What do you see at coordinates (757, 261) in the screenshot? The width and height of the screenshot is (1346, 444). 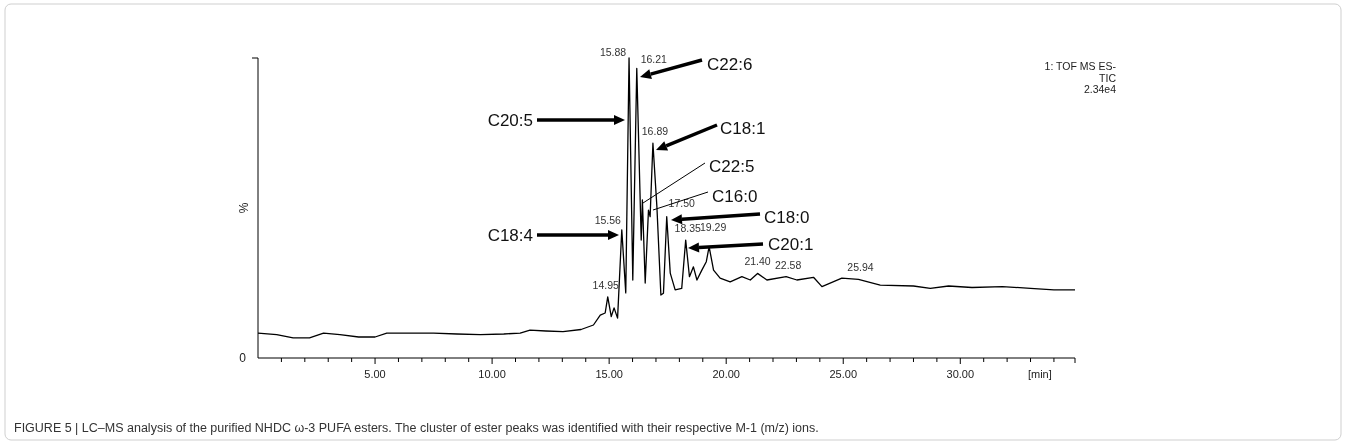 I see `annotation: 21.40` at bounding box center [757, 261].